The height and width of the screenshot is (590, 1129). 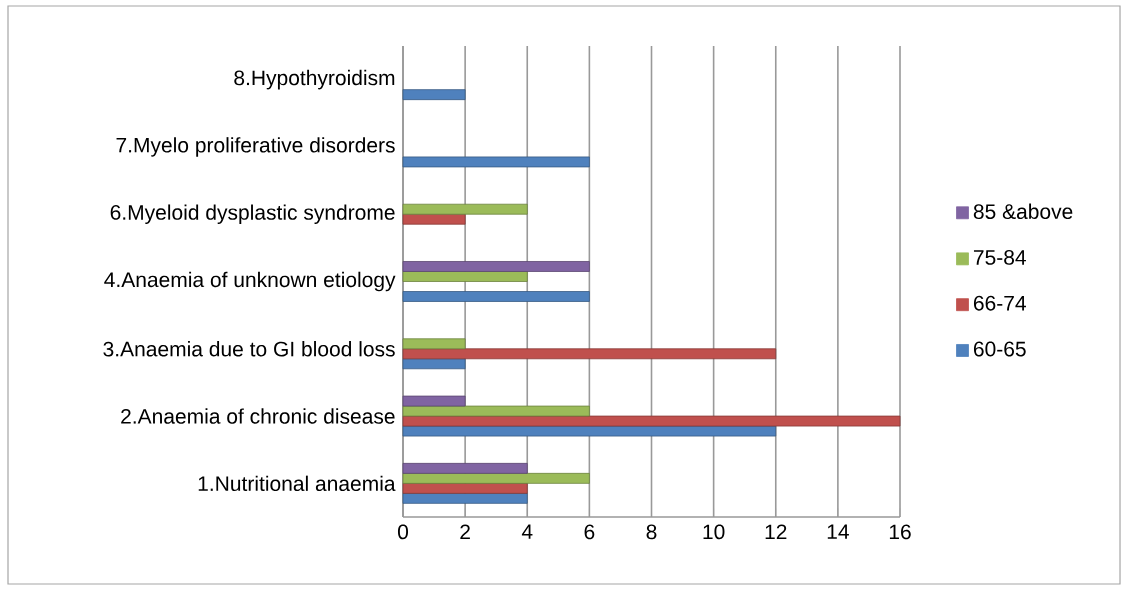 I want to click on x-tick-label: 2, so click(x=465, y=532).